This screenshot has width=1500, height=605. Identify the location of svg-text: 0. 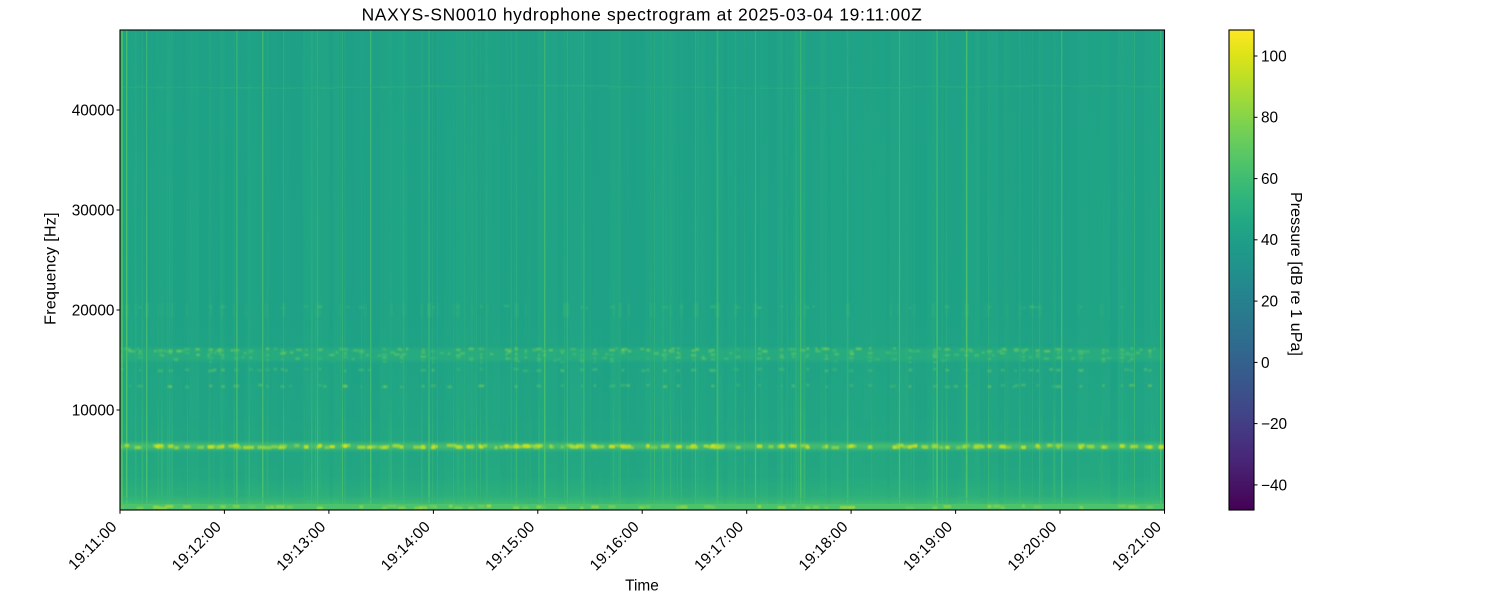
(1265, 363).